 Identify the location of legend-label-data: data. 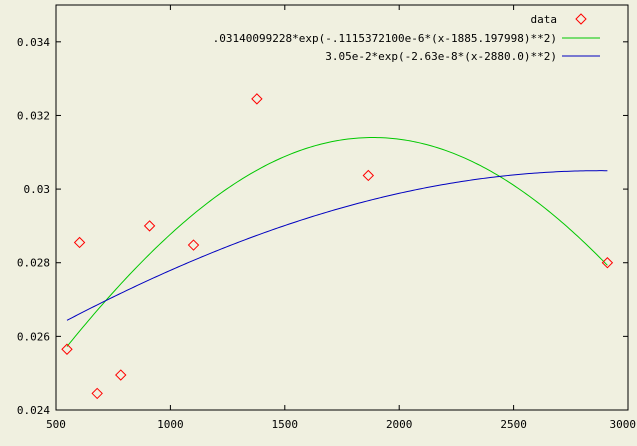
(544, 19).